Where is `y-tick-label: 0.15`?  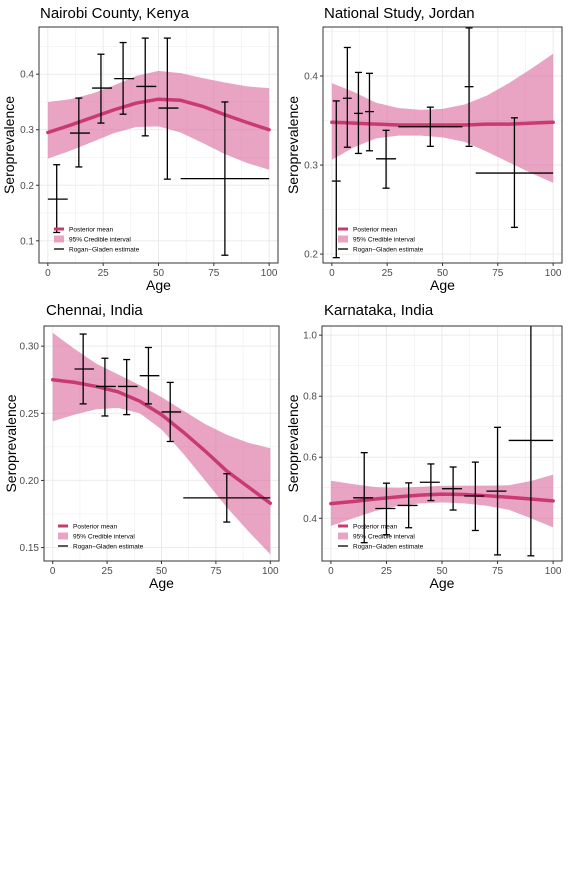 y-tick-label: 0.15 is located at coordinates (30, 548).